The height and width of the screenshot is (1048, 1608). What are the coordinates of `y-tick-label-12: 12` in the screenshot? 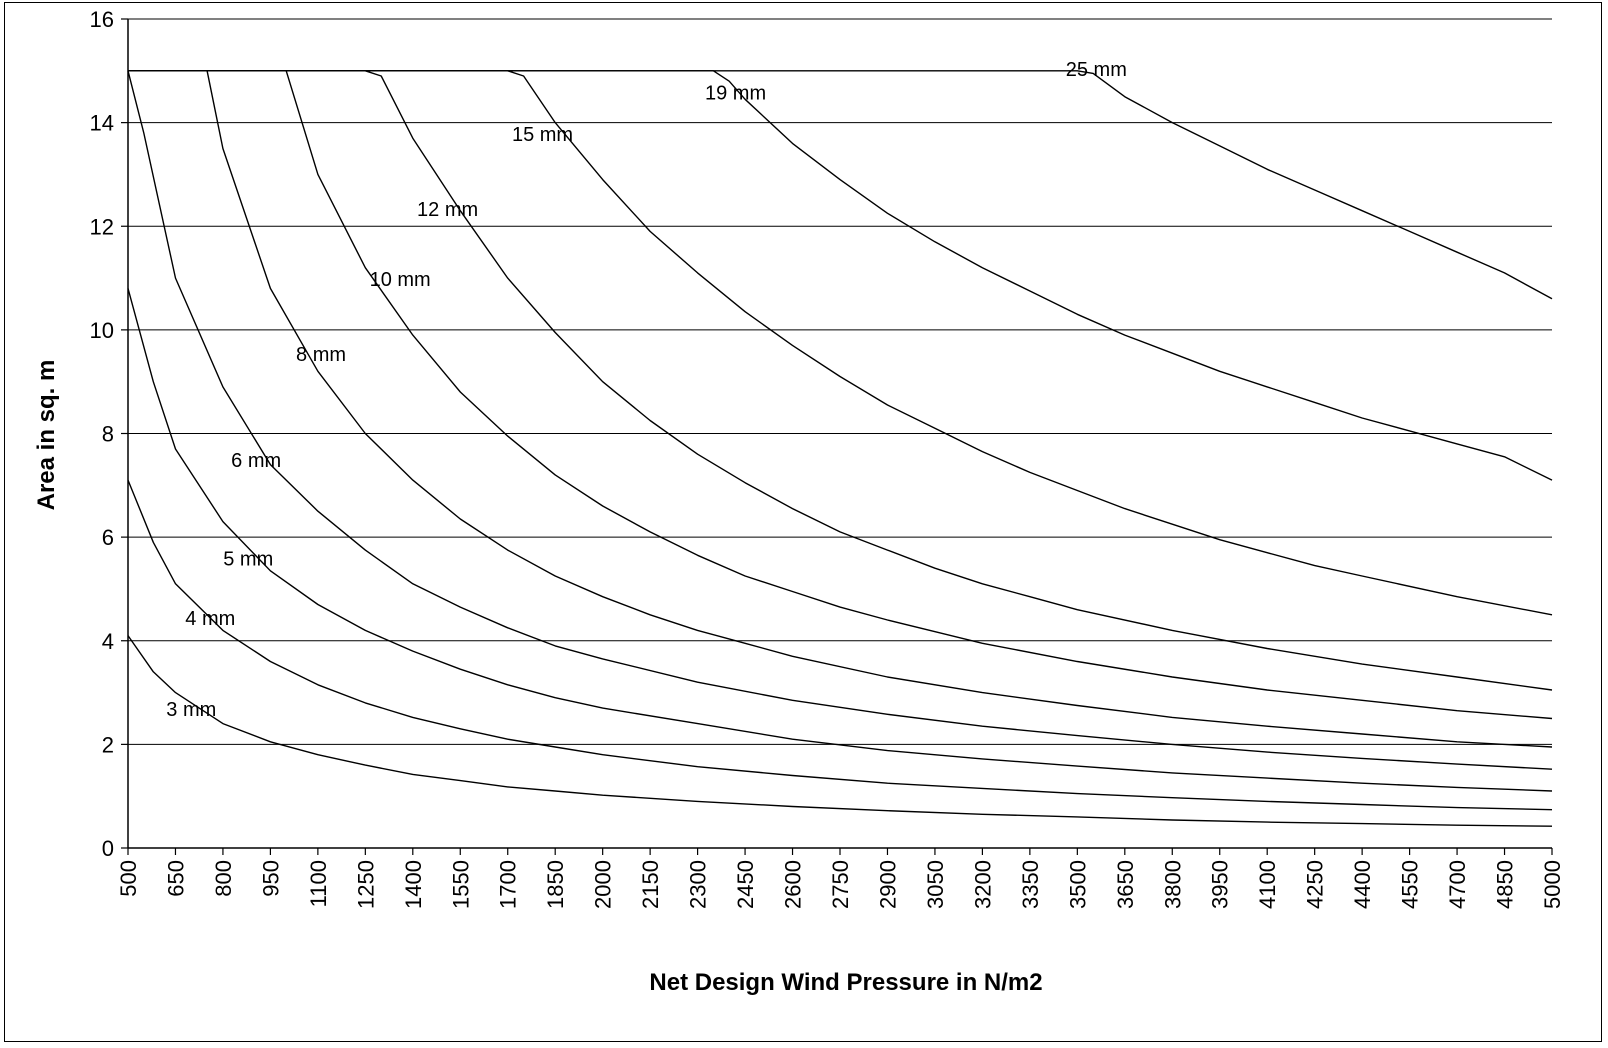 It's located at (102, 226).